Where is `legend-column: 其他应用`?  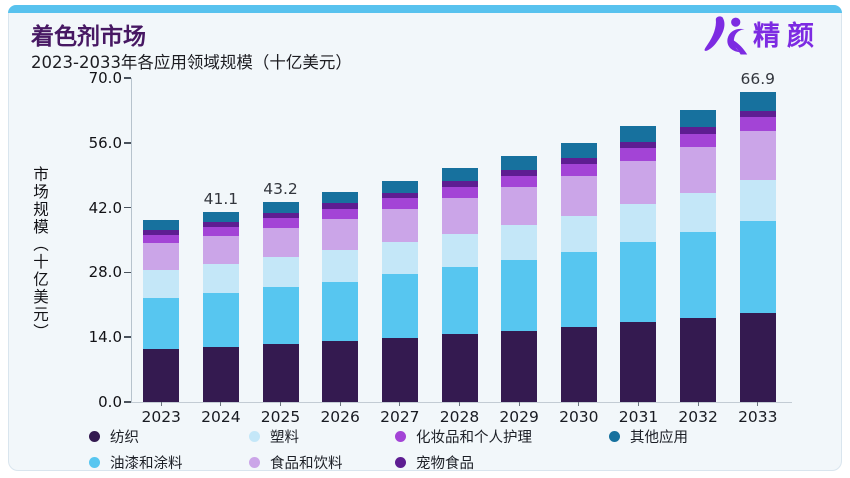
legend-column: 其他应用 is located at coordinates (648, 437).